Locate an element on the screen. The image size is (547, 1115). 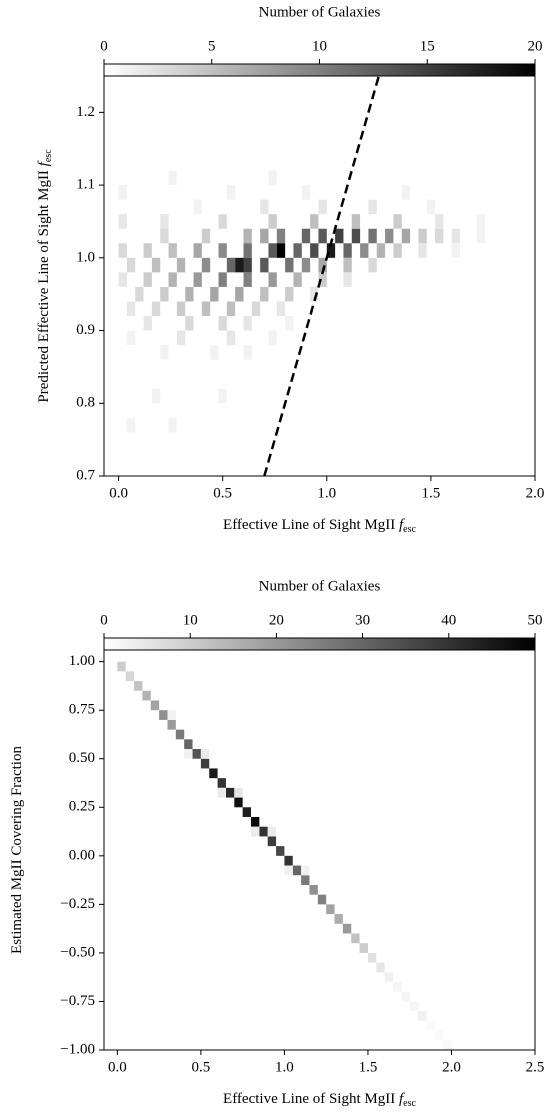
y-tick-label: 0.7 is located at coordinates (85, 475).